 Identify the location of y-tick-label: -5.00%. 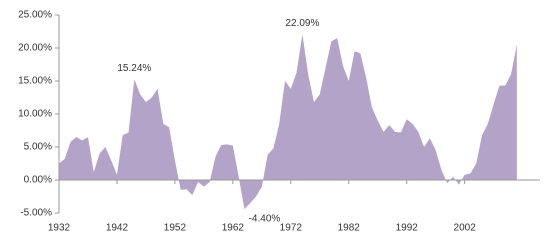
(36, 213).